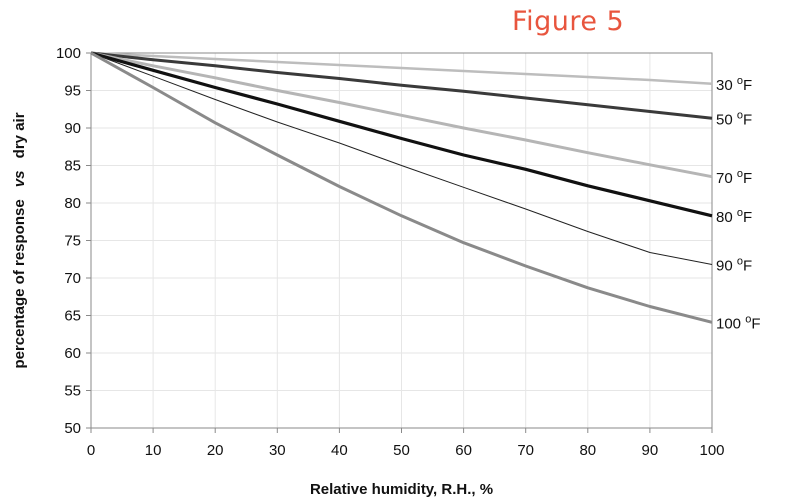 This screenshot has width=785, height=500. I want to click on y-axis-title: percentage of response vs dry air, so click(19, 240).